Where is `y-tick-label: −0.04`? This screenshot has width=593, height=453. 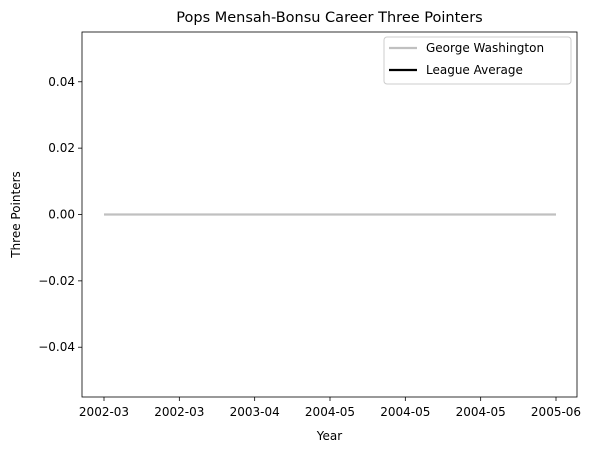
y-tick-label: −0.04 is located at coordinates (56, 347).